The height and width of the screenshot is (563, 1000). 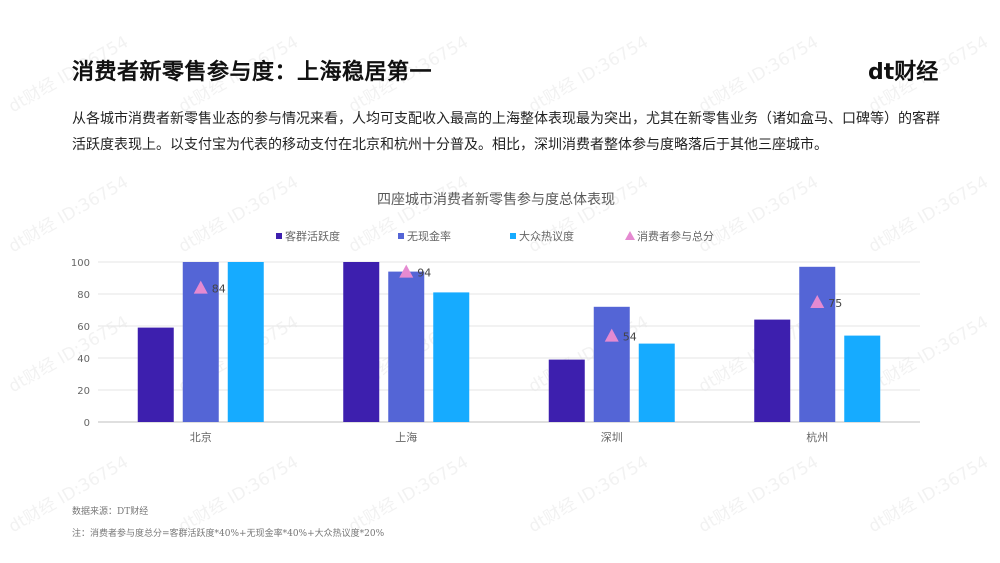 I want to click on x-tick-label: 上海, so click(x=406, y=437).